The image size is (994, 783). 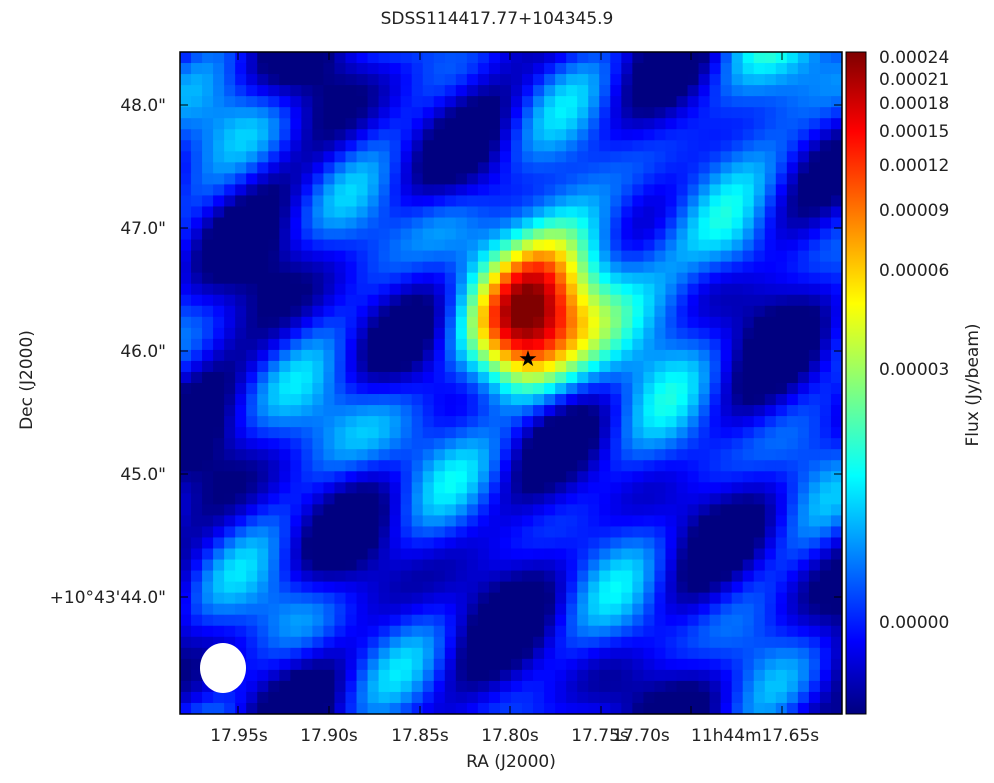 What do you see at coordinates (143, 106) in the screenshot?
I see `y-tick-label: 48.0"` at bounding box center [143, 106].